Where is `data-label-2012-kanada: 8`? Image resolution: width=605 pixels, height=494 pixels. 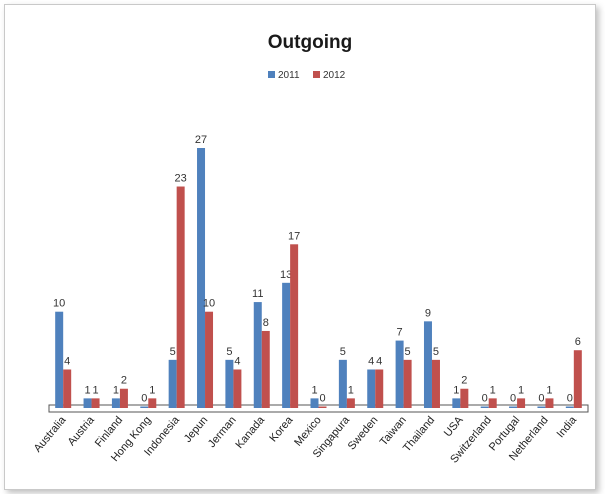
data-label-2012-kanada: 8 is located at coordinates (266, 323).